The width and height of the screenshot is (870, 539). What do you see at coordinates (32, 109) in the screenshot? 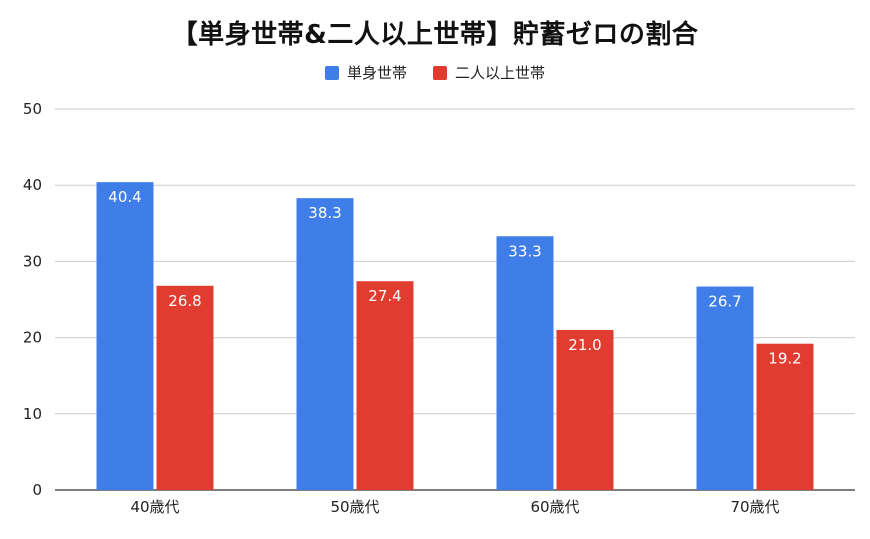
I see `y-tick-label: 50` at bounding box center [32, 109].